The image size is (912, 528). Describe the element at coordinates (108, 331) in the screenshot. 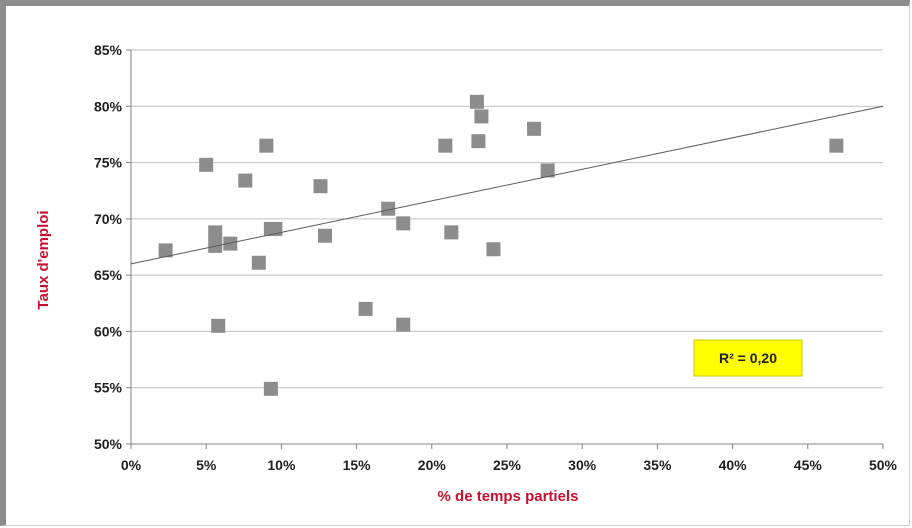

I see `y-tick-label: 60%` at that location.